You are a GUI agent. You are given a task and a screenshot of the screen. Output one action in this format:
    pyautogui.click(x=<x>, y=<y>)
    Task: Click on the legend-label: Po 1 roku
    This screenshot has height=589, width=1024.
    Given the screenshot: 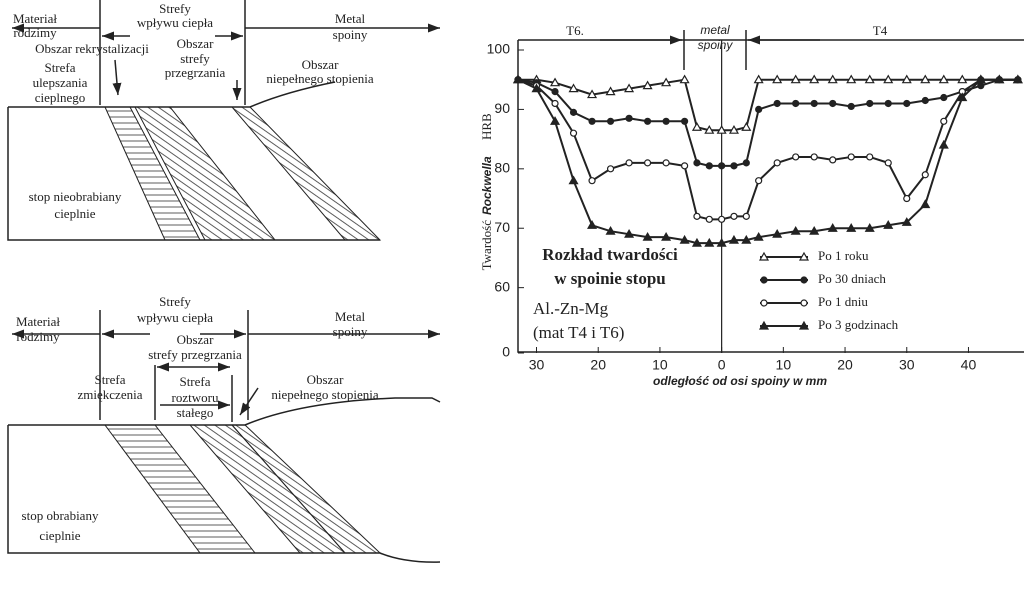 What is the action you would take?
    pyautogui.click(x=843, y=255)
    